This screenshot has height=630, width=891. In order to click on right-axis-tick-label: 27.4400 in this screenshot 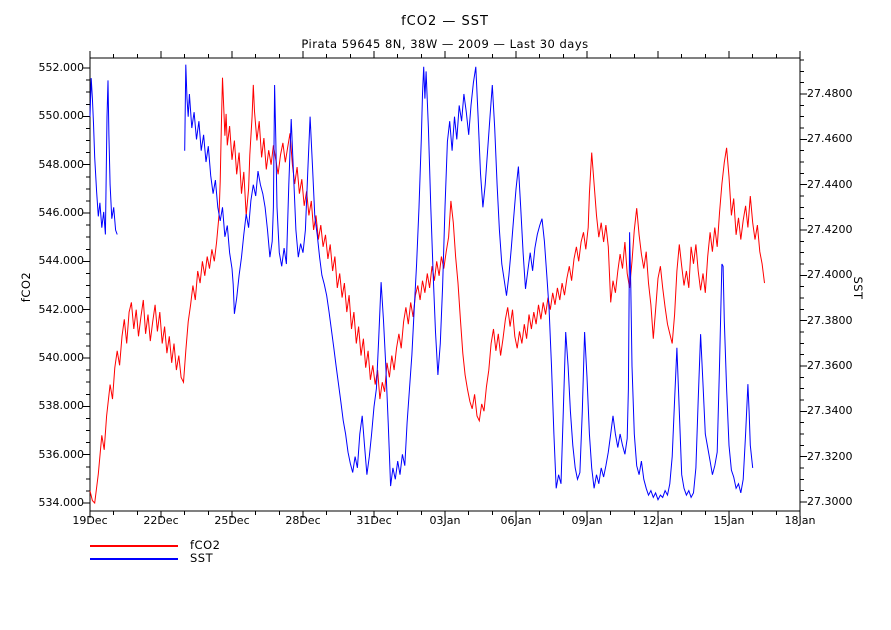, I will do `click(830, 184)`.